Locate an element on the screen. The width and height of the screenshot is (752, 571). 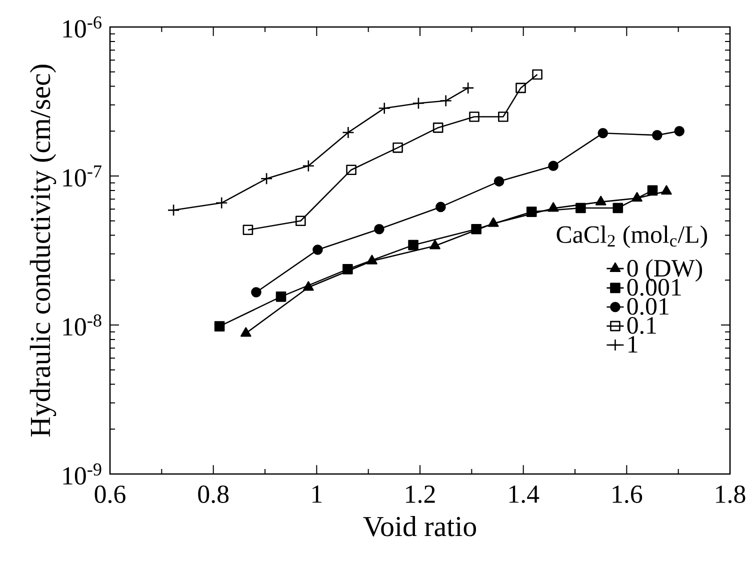
x-tick-label: 1.4 is located at coordinates (524, 494).